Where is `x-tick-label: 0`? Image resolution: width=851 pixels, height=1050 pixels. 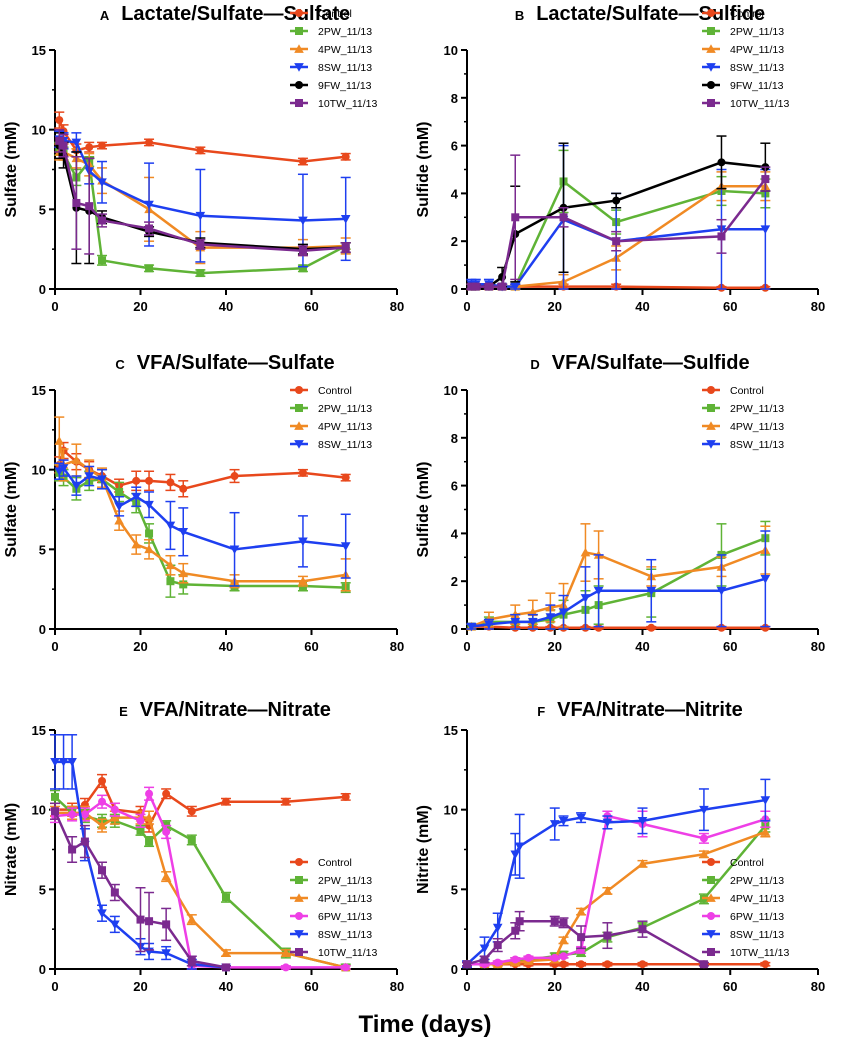
x-tick-label: 0 is located at coordinates (466, 306).